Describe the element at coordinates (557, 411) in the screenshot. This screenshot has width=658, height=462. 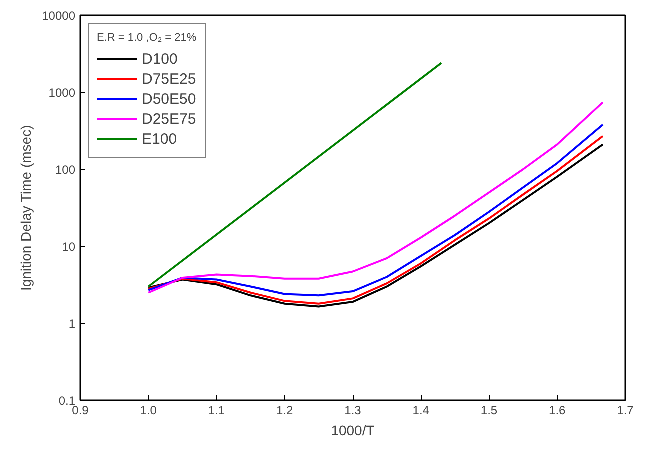
I see `x-tick-label: 1.6` at that location.